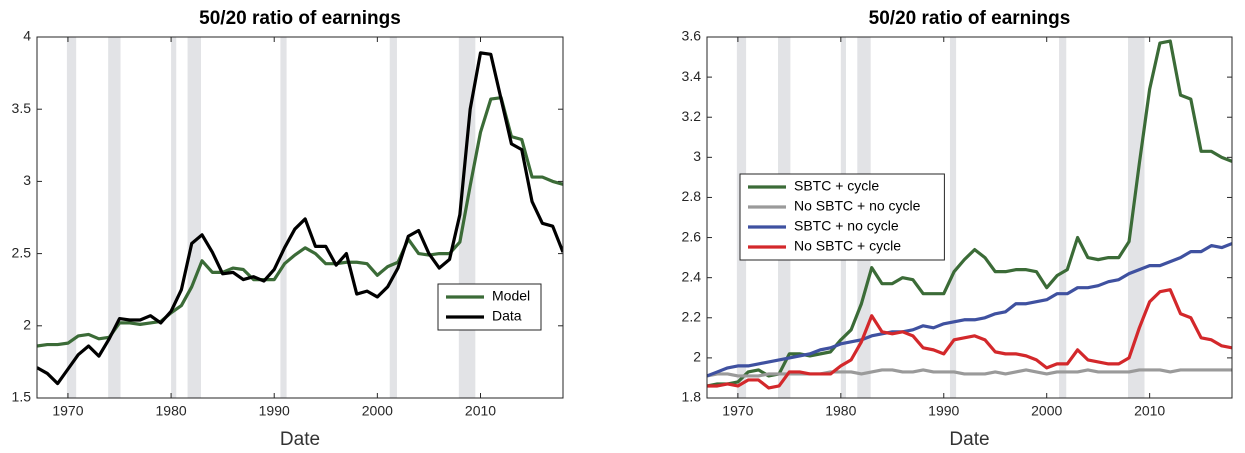 Image resolution: width=1245 pixels, height=453 pixels. I want to click on y-tick-label: 2.8, so click(692, 196).